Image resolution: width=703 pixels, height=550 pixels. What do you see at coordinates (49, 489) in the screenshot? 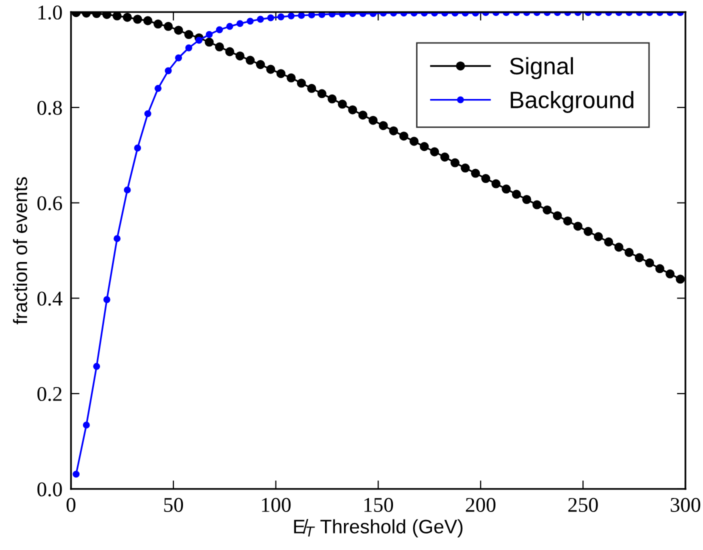
I see `y-tick-label: 0.0` at bounding box center [49, 489].